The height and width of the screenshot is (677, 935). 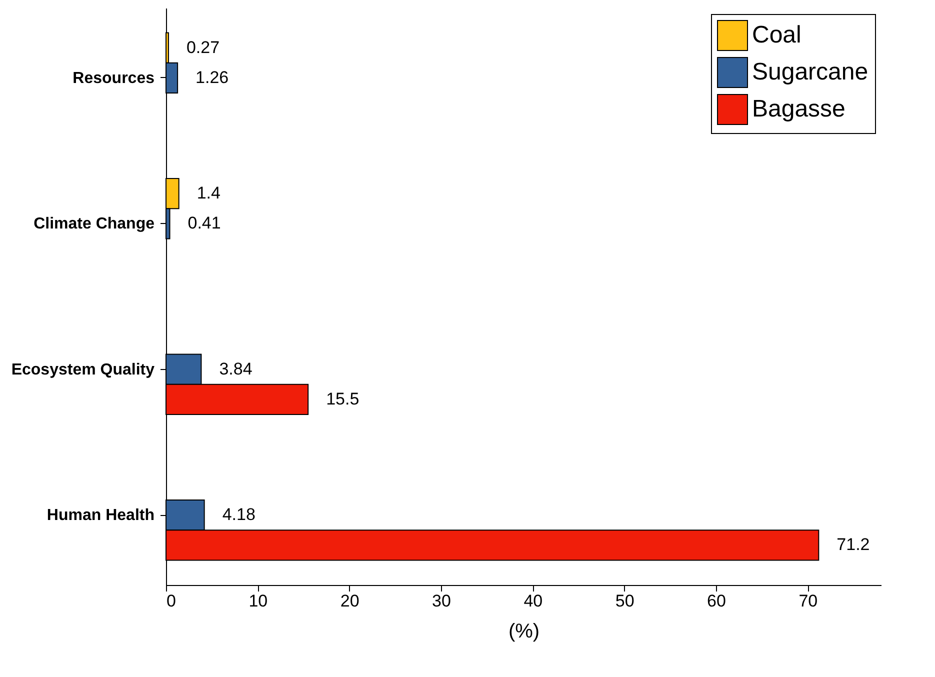 What do you see at coordinates (343, 398) in the screenshot?
I see `data-label: 15.5` at bounding box center [343, 398].